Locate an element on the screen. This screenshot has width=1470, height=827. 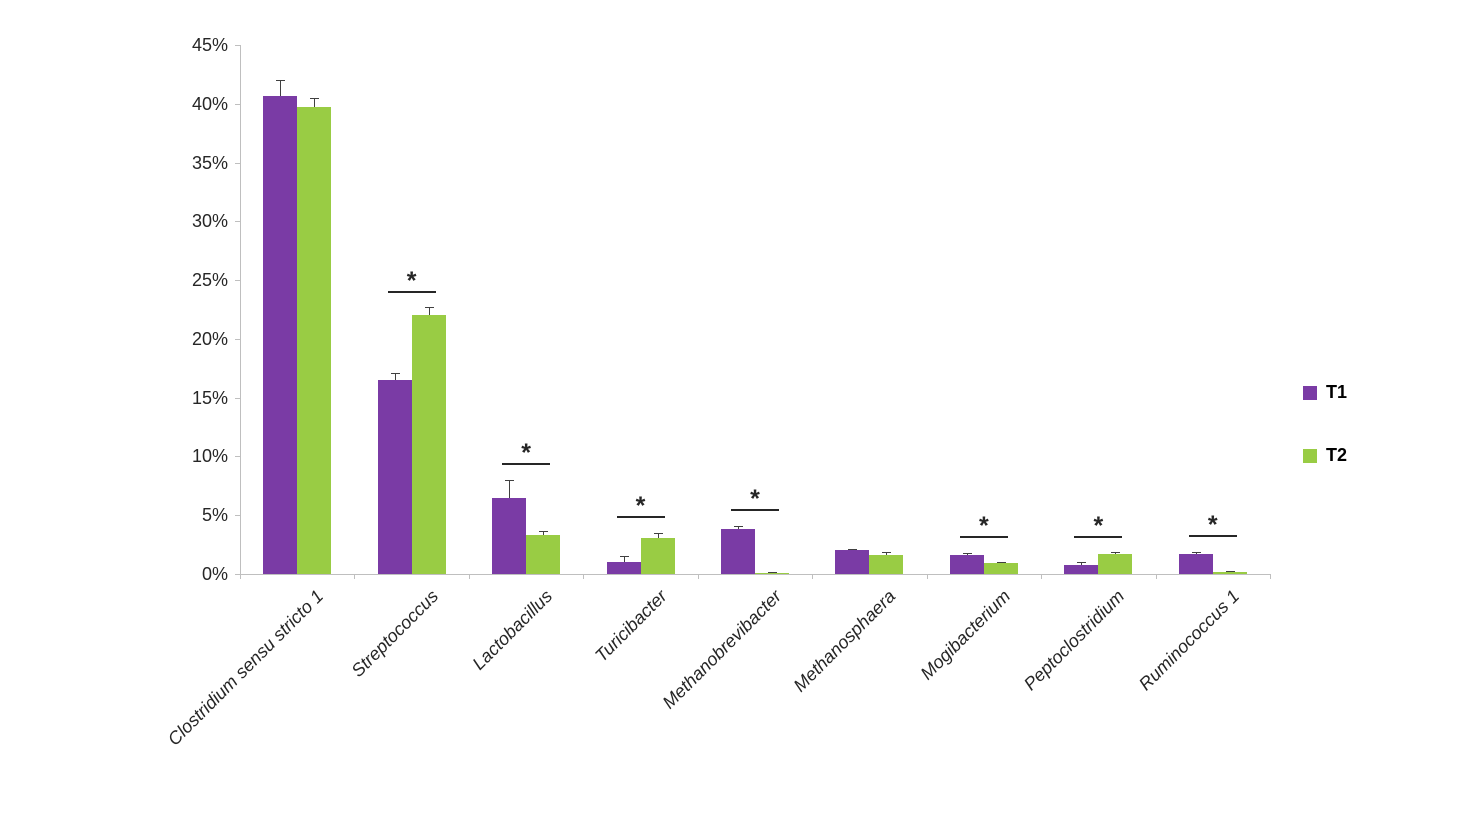
significance-asterisk-7: * is located at coordinates (1098, 525).